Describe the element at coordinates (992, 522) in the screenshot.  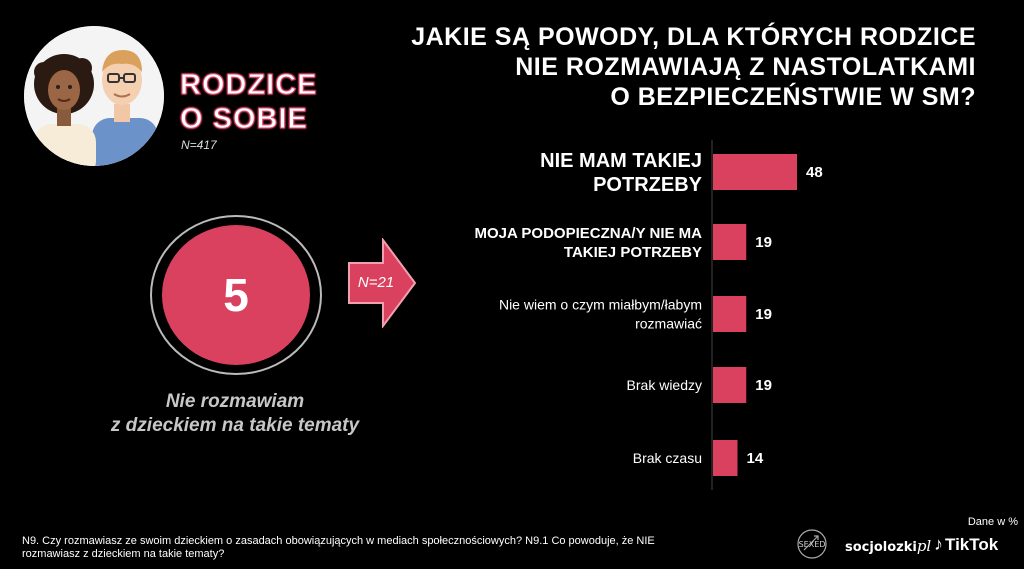
I see `data-unit-note: Dane w %` at that location.